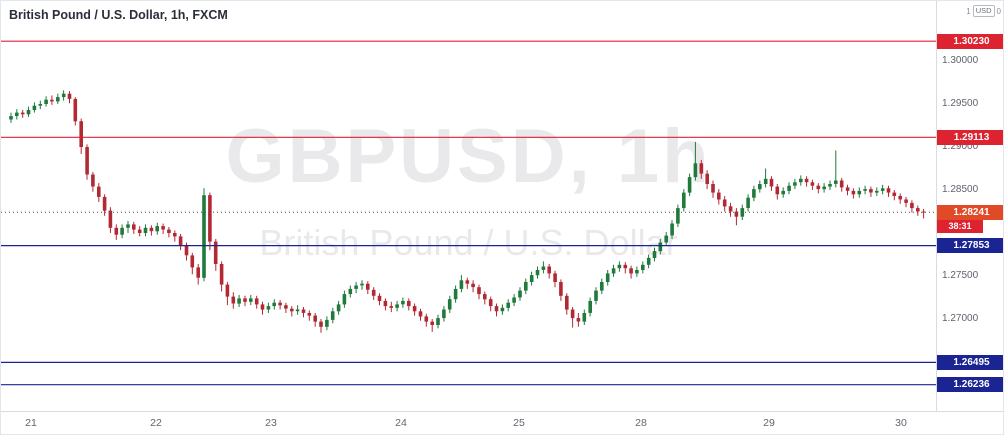 This screenshot has width=1004, height=435. What do you see at coordinates (769, 423) in the screenshot?
I see `time-axis-label: 29` at bounding box center [769, 423].